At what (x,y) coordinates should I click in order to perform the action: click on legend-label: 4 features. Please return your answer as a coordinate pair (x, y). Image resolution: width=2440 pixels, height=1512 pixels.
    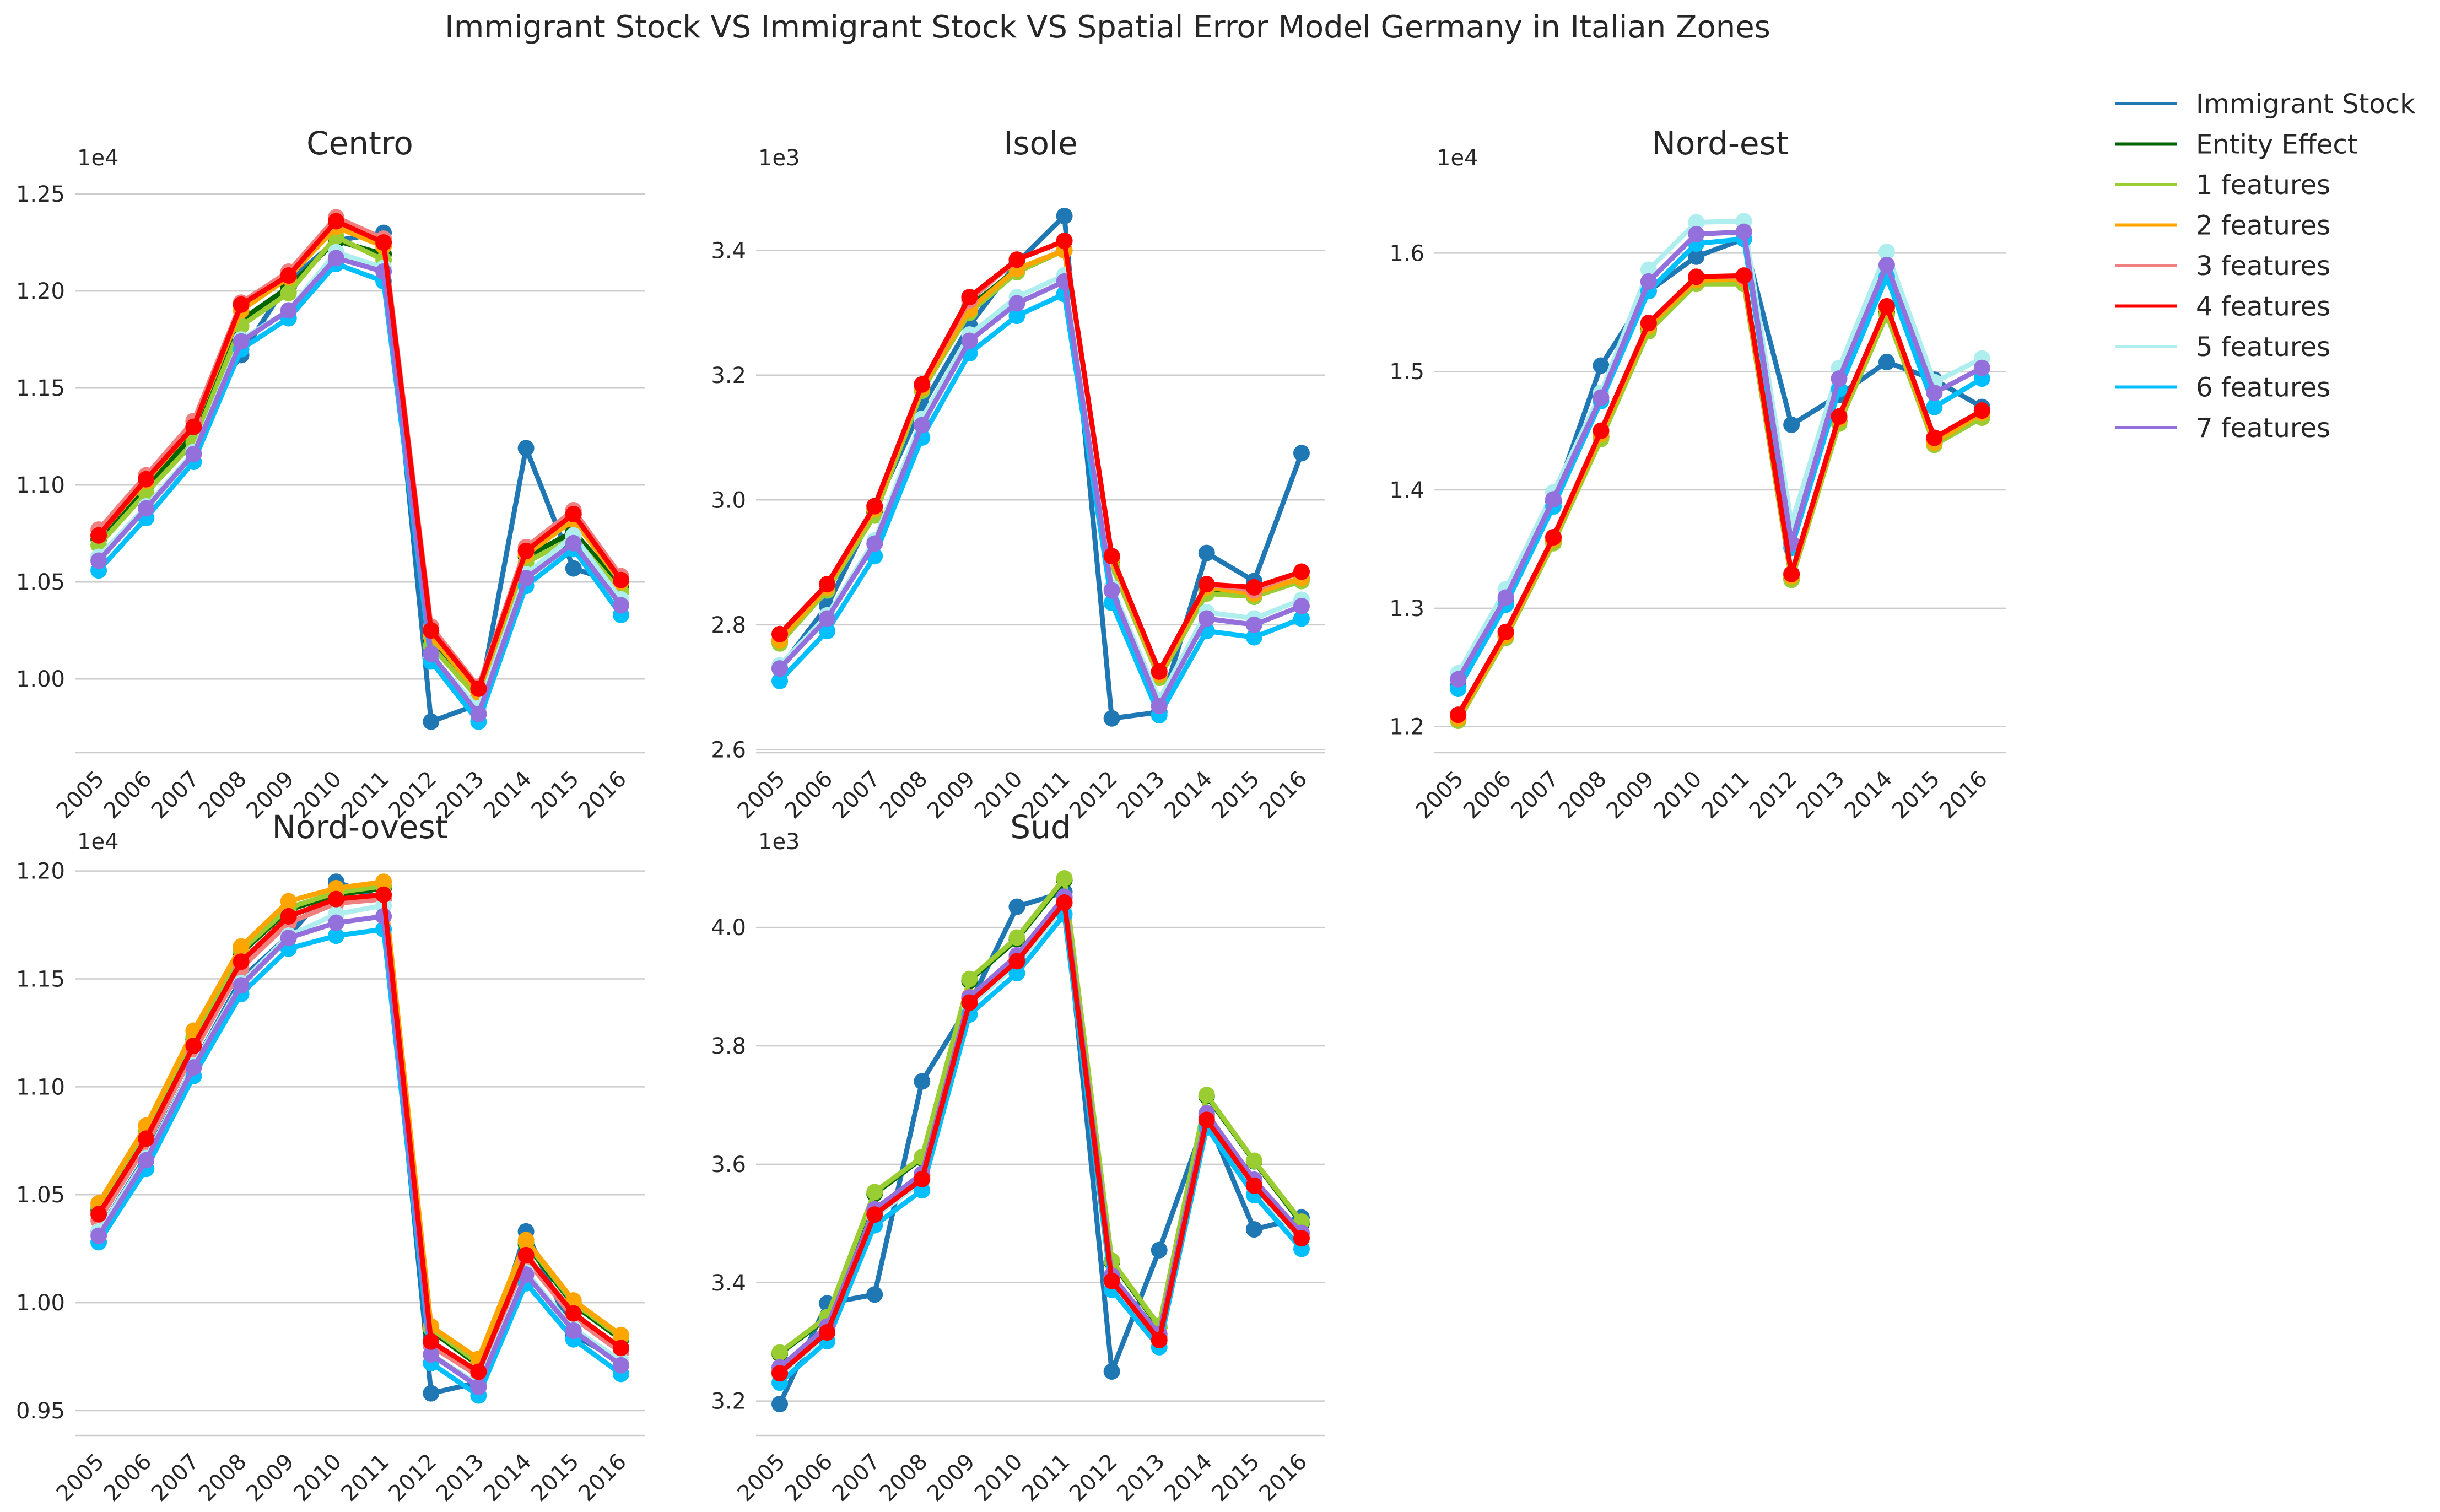
    Looking at the image, I should click on (2263, 306).